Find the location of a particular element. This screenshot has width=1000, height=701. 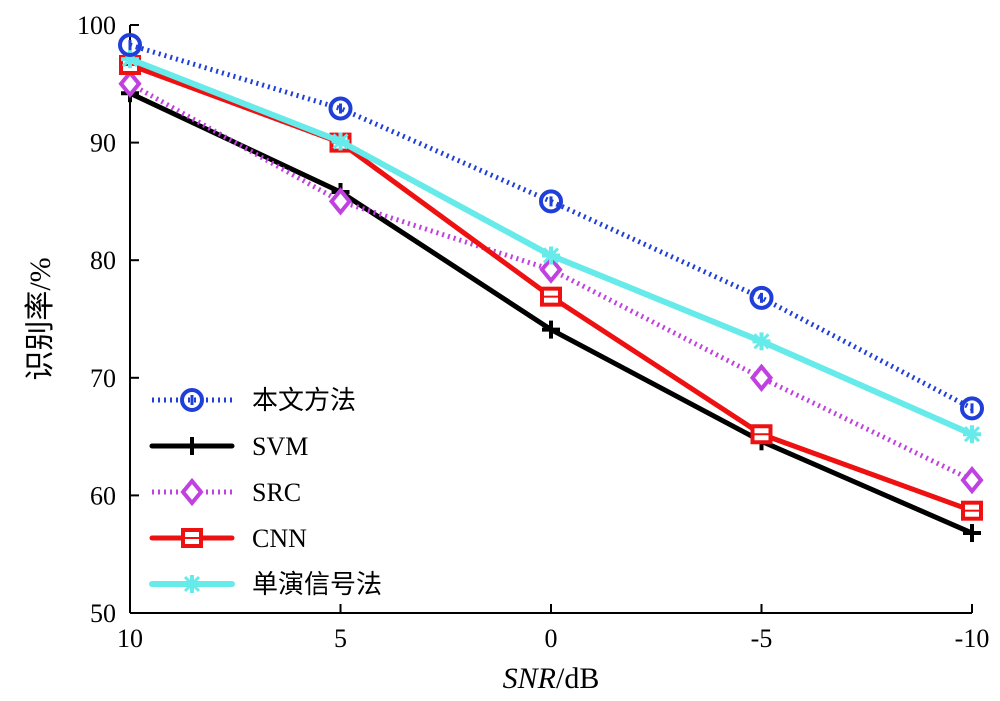

y-axis-label: 识别率/% is located at coordinates (40, 318).